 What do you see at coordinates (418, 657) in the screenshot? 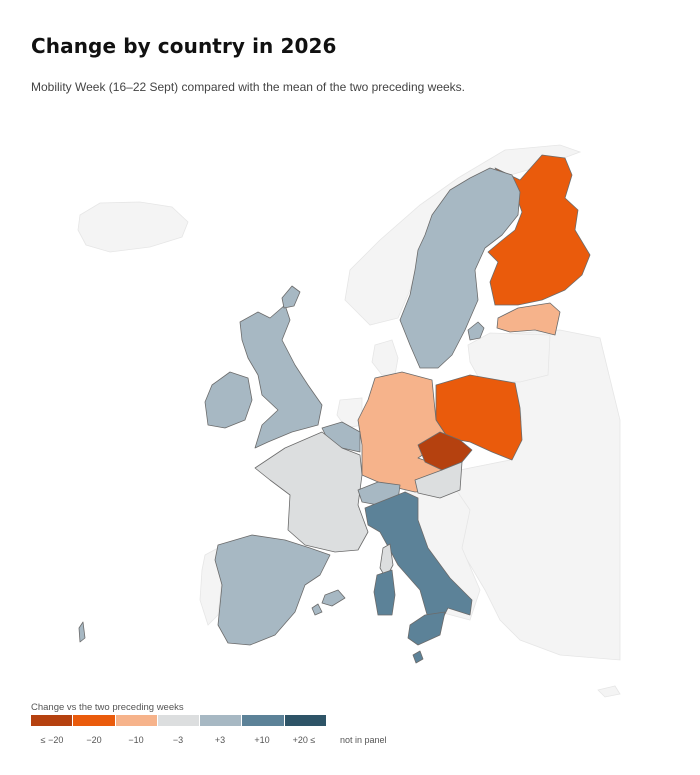
I see `country-sicily-islet` at bounding box center [418, 657].